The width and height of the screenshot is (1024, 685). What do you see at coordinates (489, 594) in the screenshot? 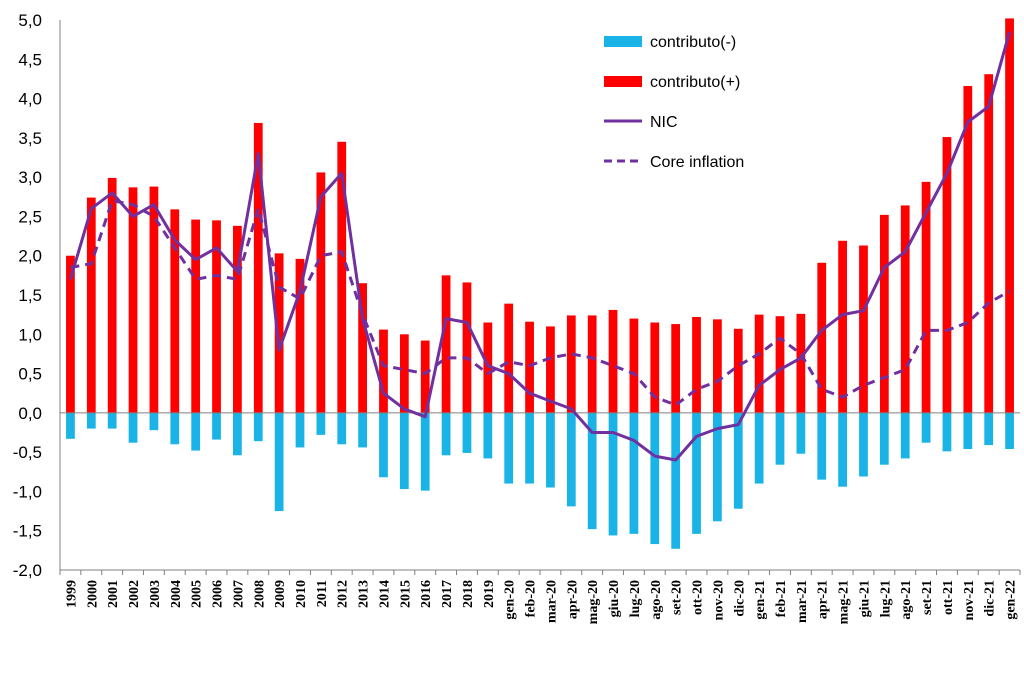
I see `x-tick-label: 2019` at bounding box center [489, 594].